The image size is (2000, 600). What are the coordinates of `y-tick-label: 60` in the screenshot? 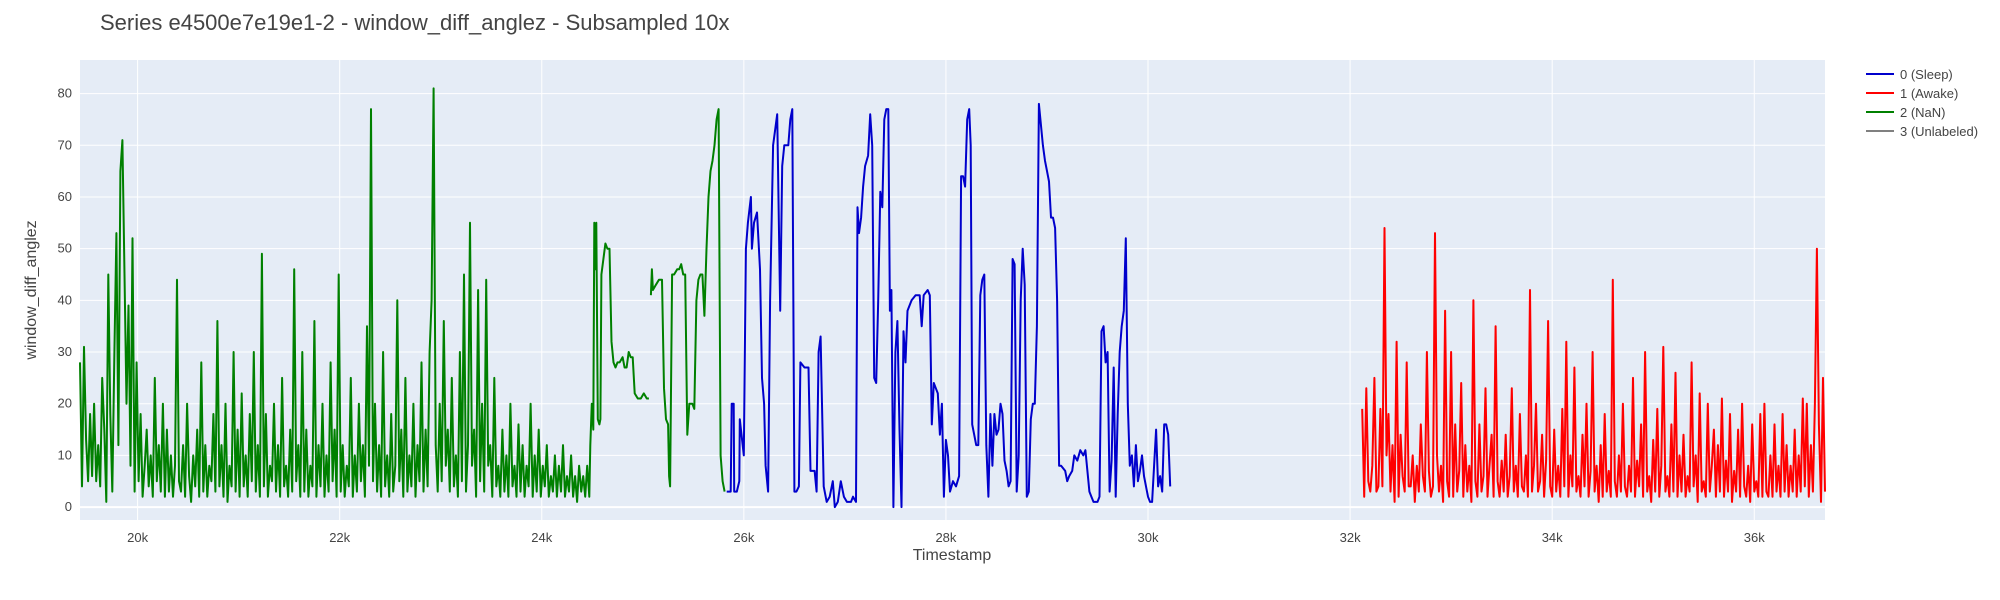 It's located at (65, 196).